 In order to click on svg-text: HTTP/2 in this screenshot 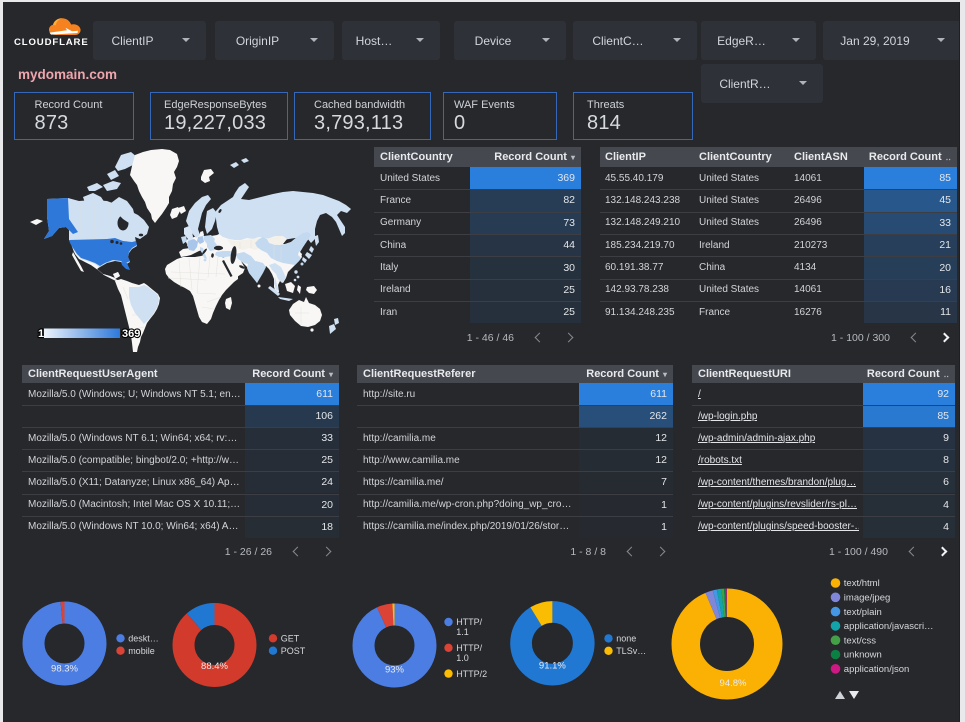, I will do `click(471, 674)`.